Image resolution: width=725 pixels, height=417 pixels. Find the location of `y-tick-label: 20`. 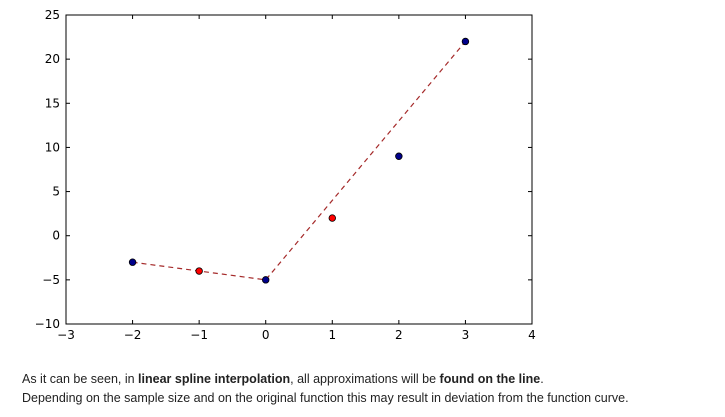

y-tick-label: 20 is located at coordinates (52, 59).